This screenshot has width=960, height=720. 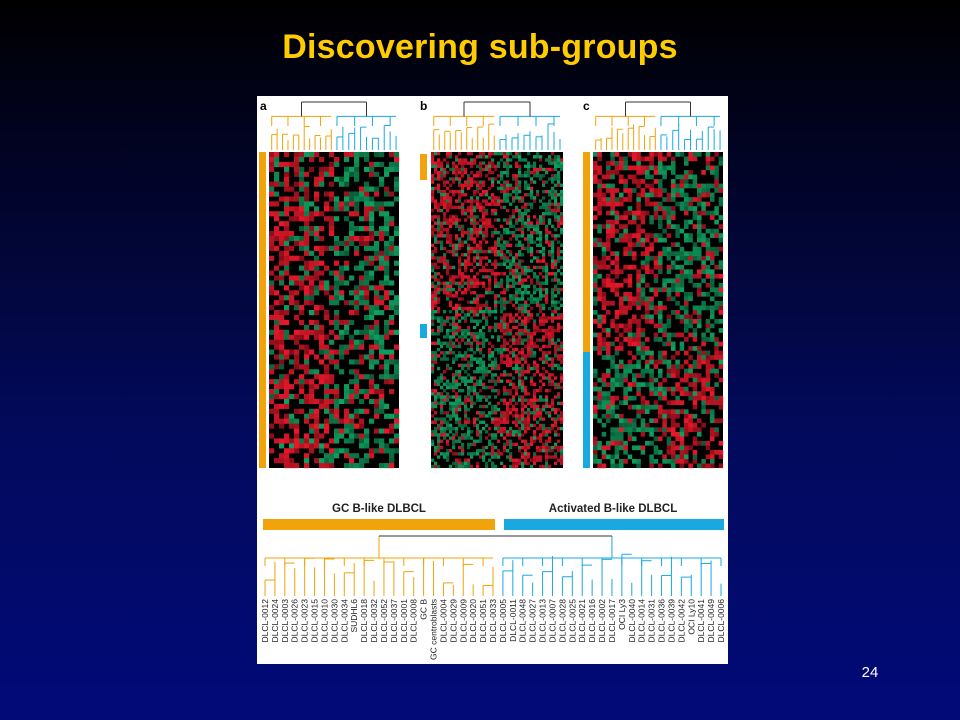 What do you see at coordinates (325, 621) in the screenshot?
I see `sample-label: DLCL-0010` at bounding box center [325, 621].